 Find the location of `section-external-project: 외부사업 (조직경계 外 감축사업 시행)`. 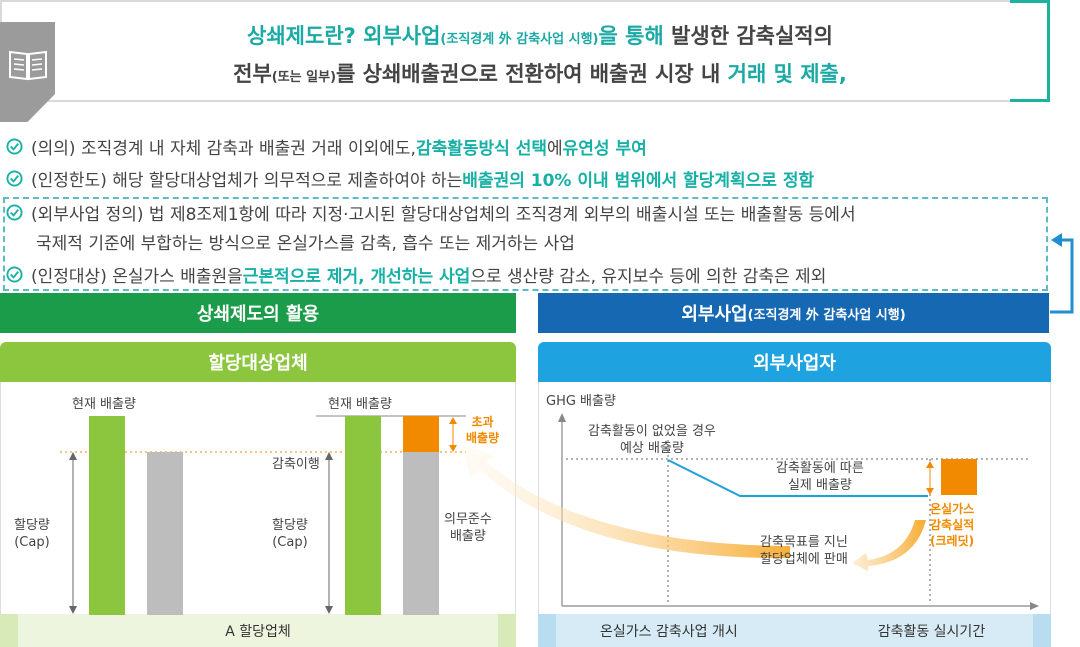

section-external-project: 외부사업 (조직경계 外 감축사업 시행) is located at coordinates (793, 313).